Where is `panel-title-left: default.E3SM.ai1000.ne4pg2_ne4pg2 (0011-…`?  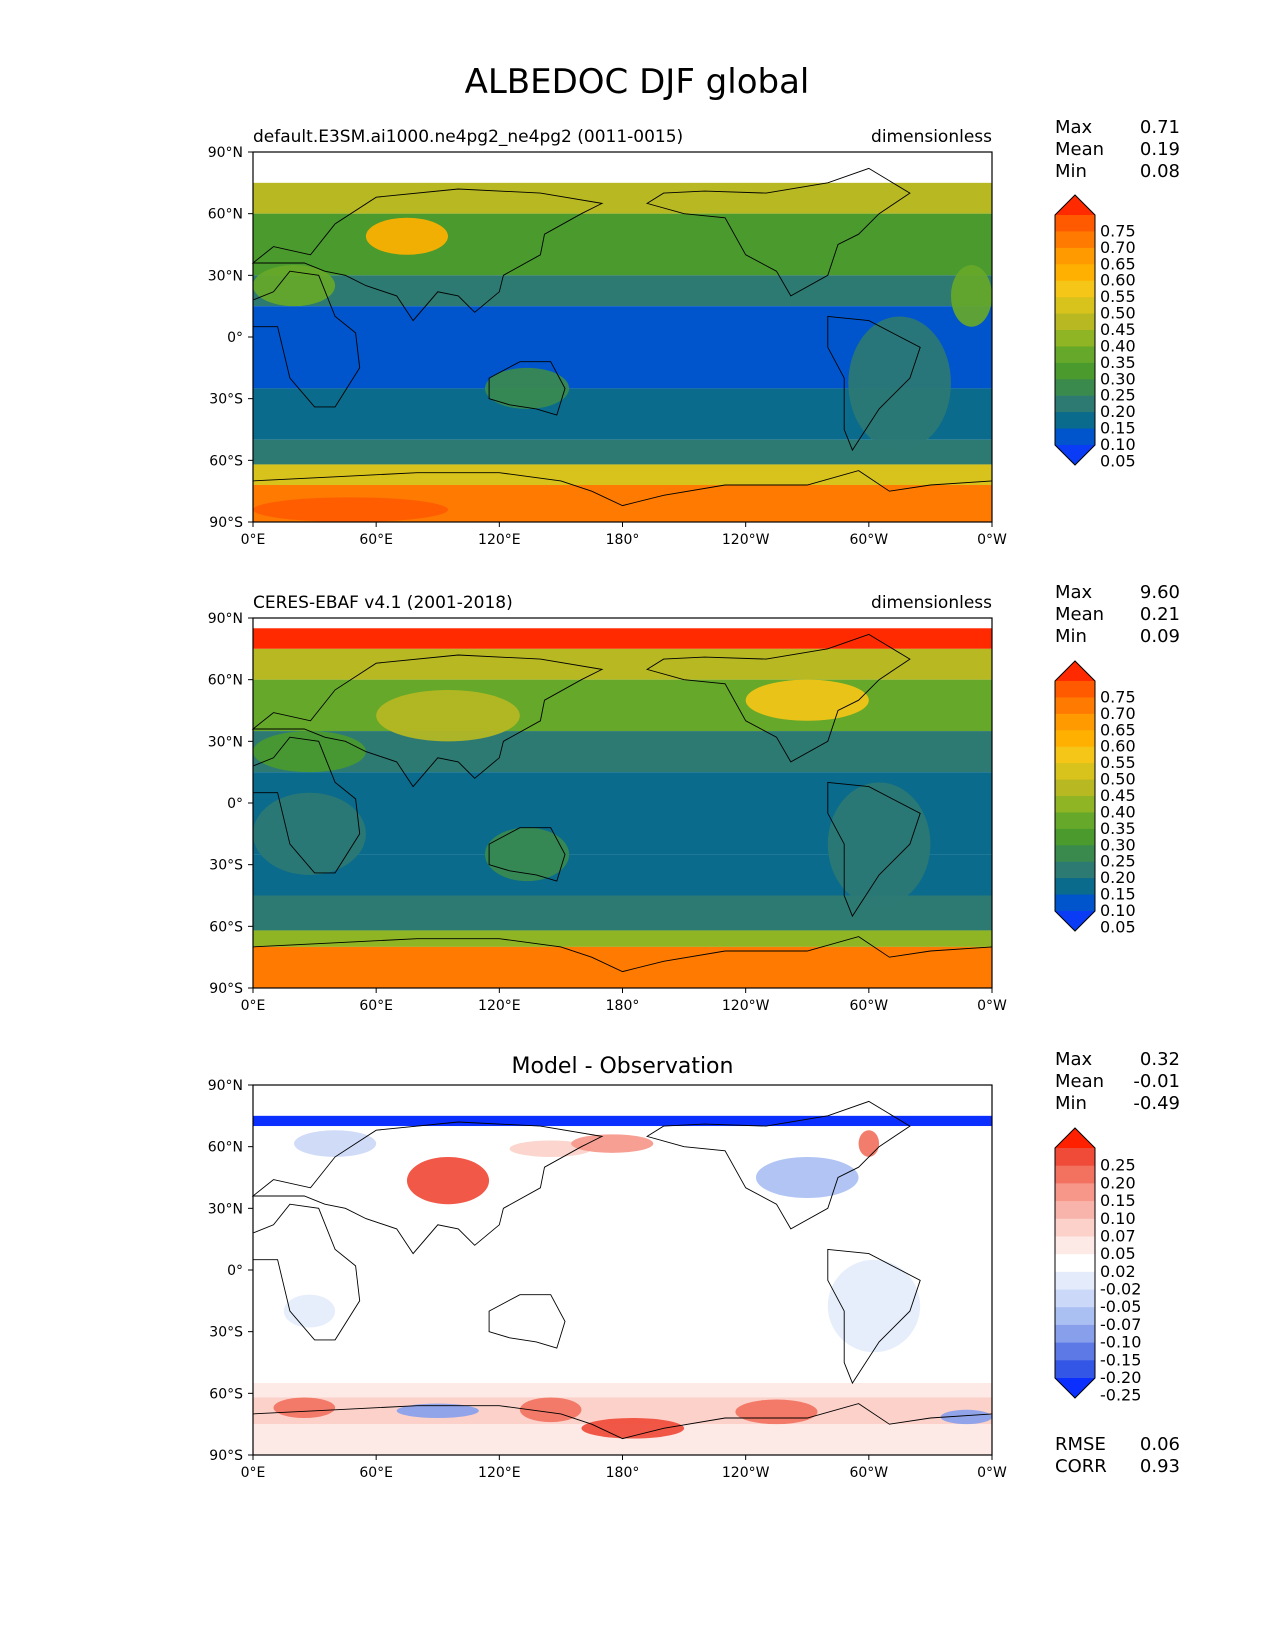
panel-title-left: default.E3SM.ai1000.ne4pg2_ne4pg2 (0011-… is located at coordinates (468, 137).